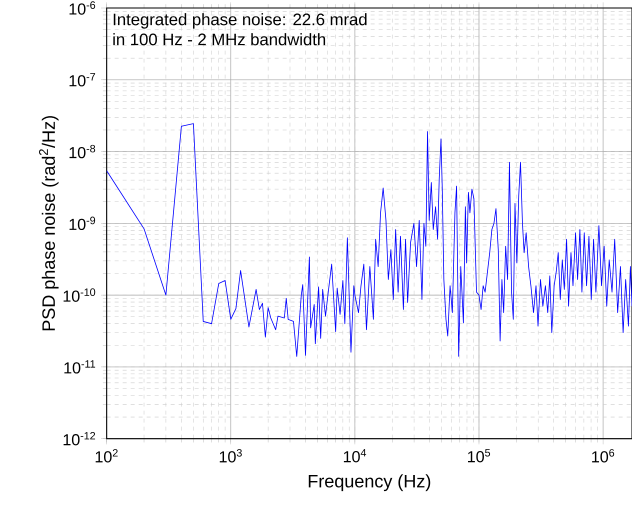 The width and height of the screenshot is (632, 512). What do you see at coordinates (240, 21) in the screenshot?
I see `annotation: Integrated phase noise: 22.6 mrad` at bounding box center [240, 21].